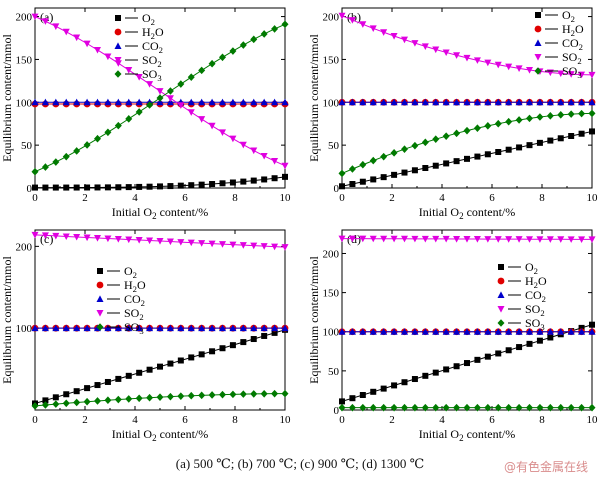 The image size is (600, 481). What do you see at coordinates (467, 45) in the screenshot?
I see `series-SO2` at bounding box center [467, 45].